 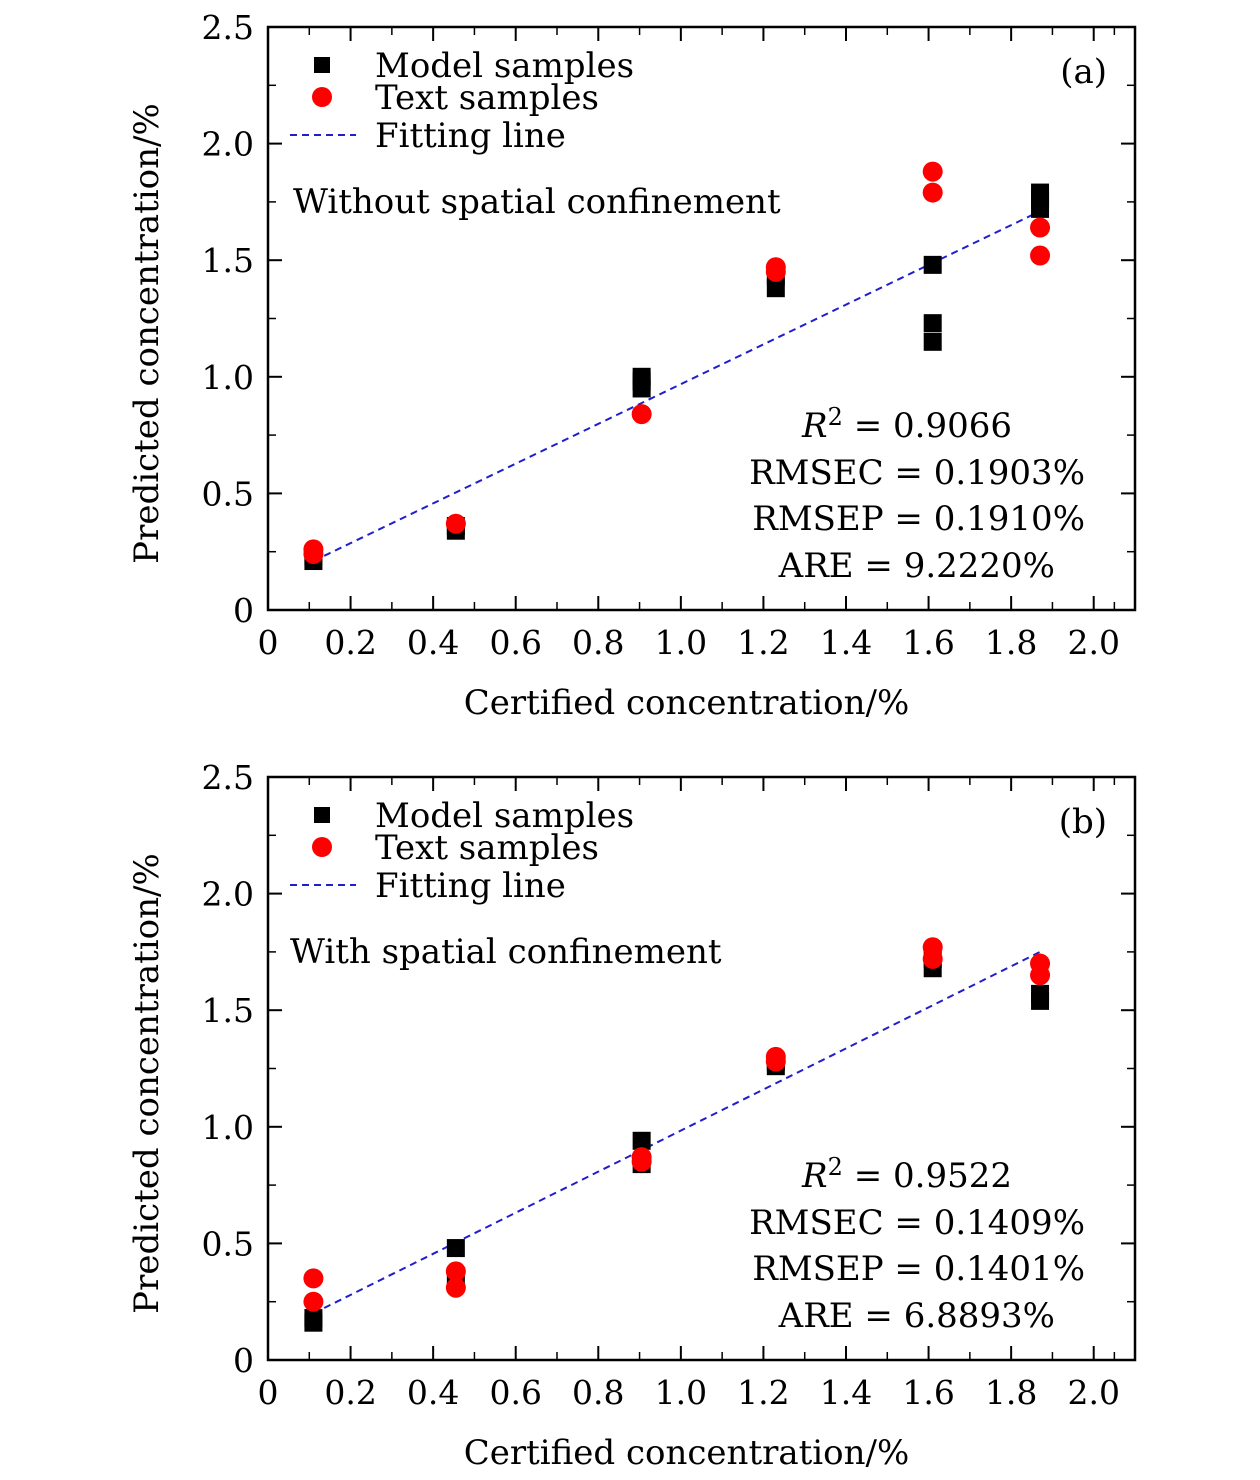 I want to click on stat-are: ARE = 9.2220%, so click(x=916, y=566).